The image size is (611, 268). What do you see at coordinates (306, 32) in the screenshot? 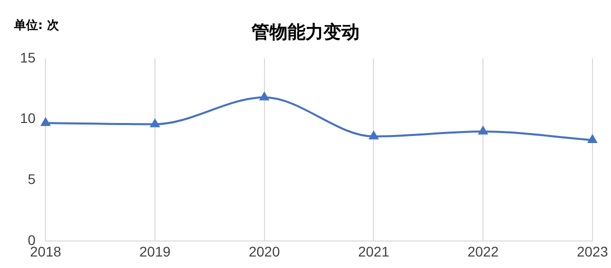
I see `chart-title: 管物能力变动` at bounding box center [306, 32].